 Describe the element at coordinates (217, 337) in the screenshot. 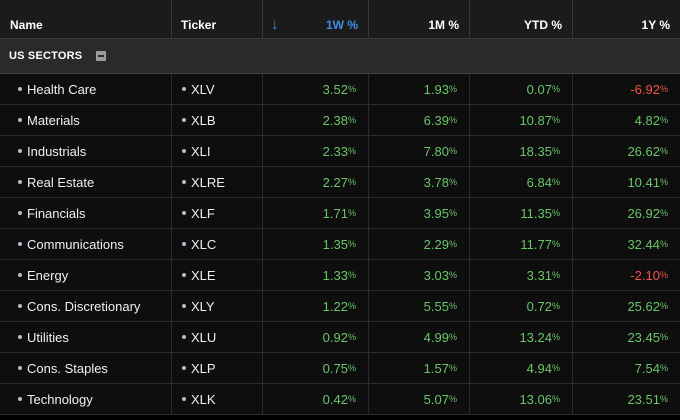

I see `cell-ticker: XLU` at that location.